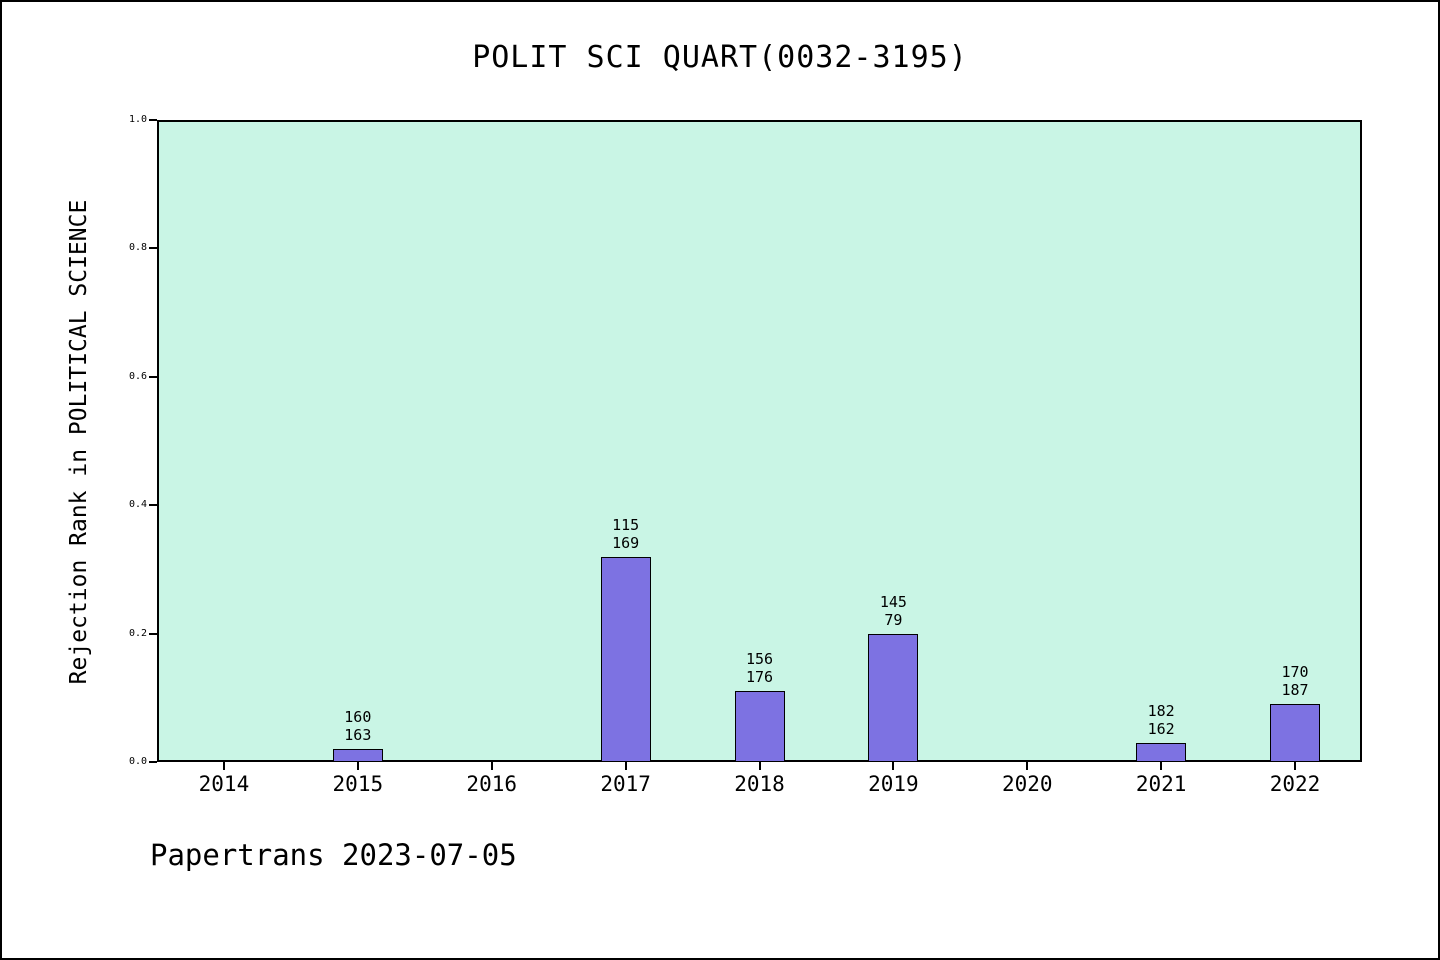 The width and height of the screenshot is (1440, 960). I want to click on bar-value-line: 187, so click(1295, 690).